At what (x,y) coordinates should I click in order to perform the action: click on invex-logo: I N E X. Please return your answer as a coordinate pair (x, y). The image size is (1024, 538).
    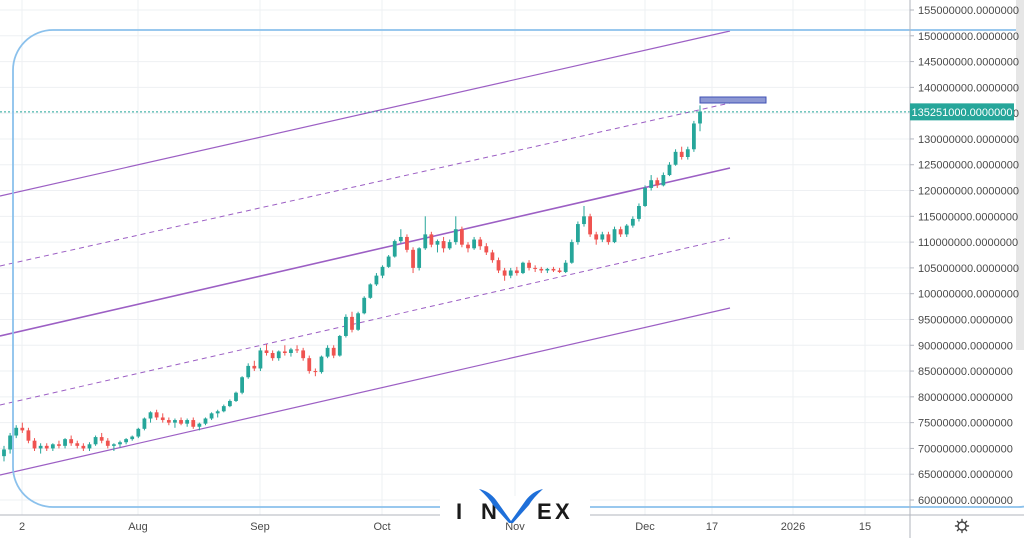
    Looking at the image, I should click on (515, 506).